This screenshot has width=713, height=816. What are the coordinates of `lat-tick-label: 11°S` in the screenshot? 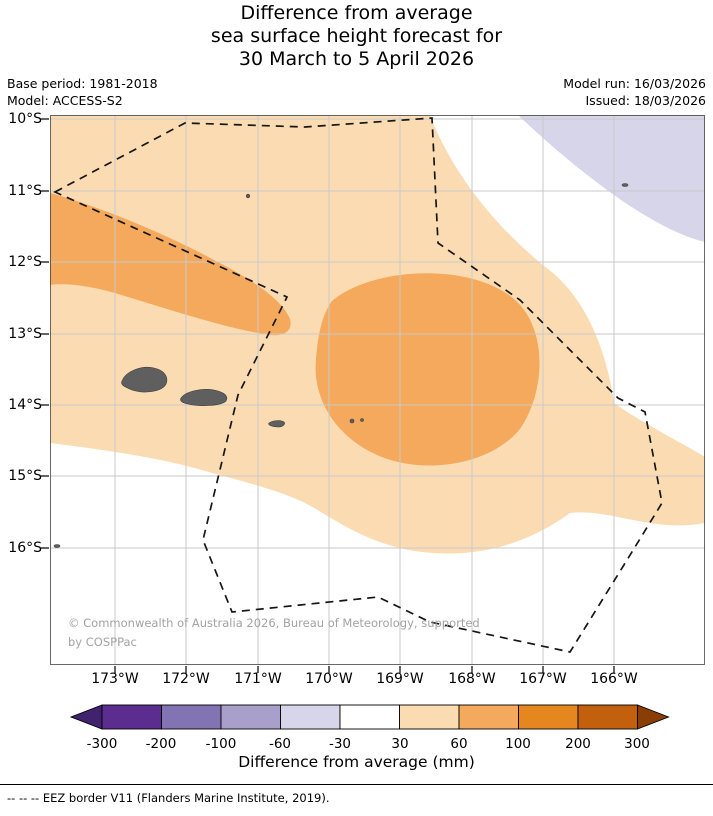 It's located at (25, 191).